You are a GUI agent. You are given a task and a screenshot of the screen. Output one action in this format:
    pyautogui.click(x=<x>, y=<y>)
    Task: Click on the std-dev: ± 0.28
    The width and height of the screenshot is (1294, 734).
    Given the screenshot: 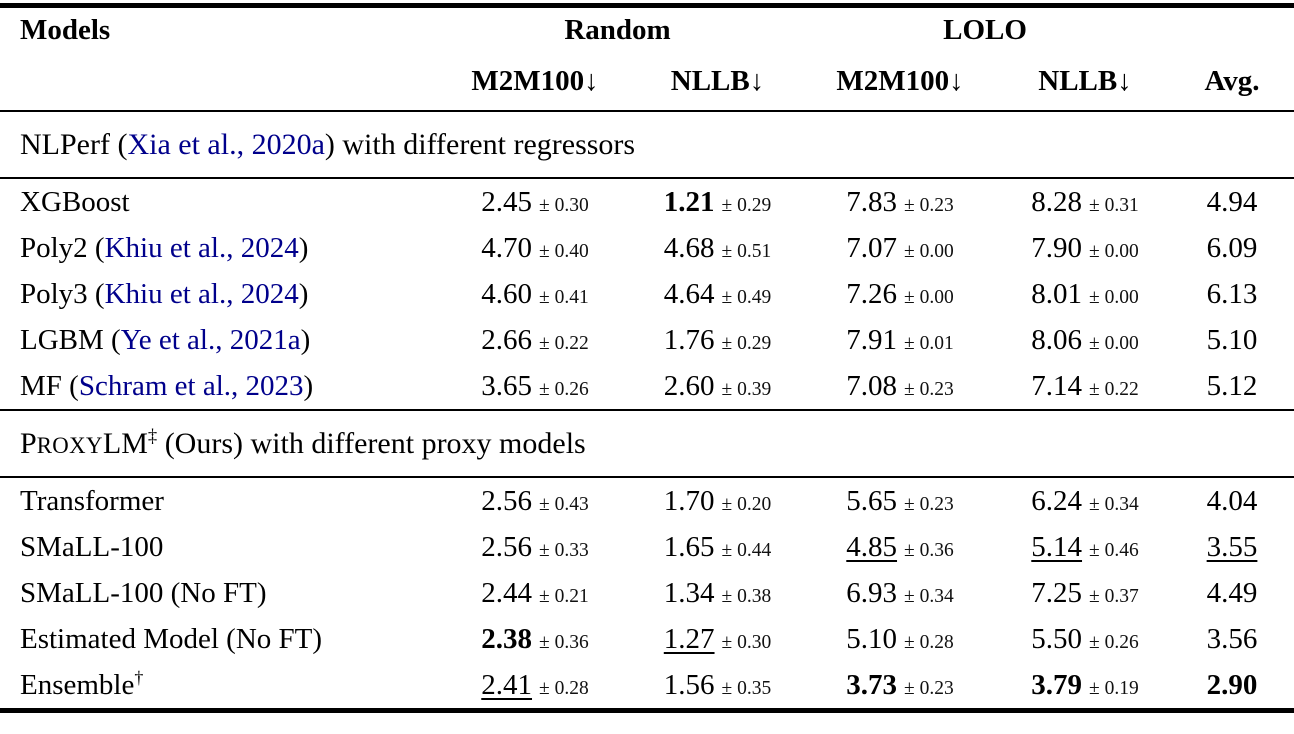 What is the action you would take?
    pyautogui.click(x=929, y=642)
    